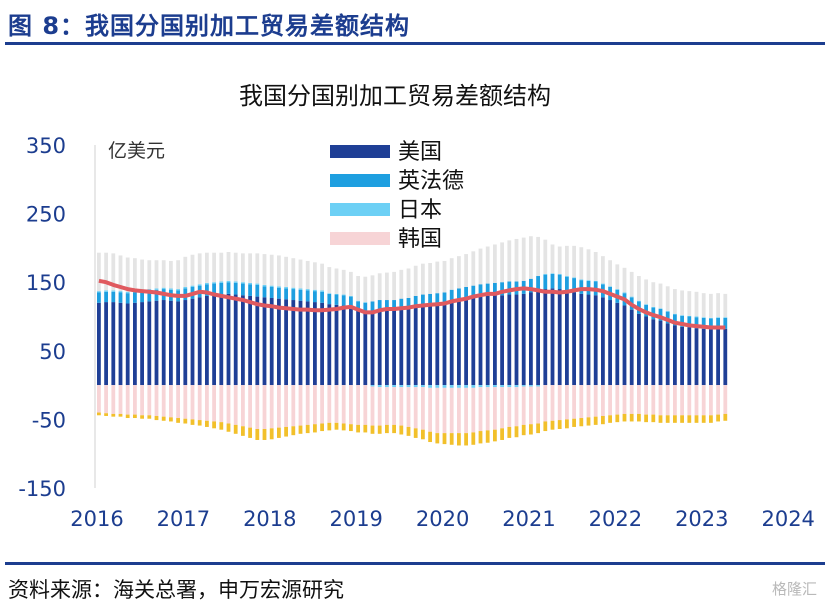 The width and height of the screenshot is (827, 608). I want to click on x-tick-label: 2024, so click(787, 519).